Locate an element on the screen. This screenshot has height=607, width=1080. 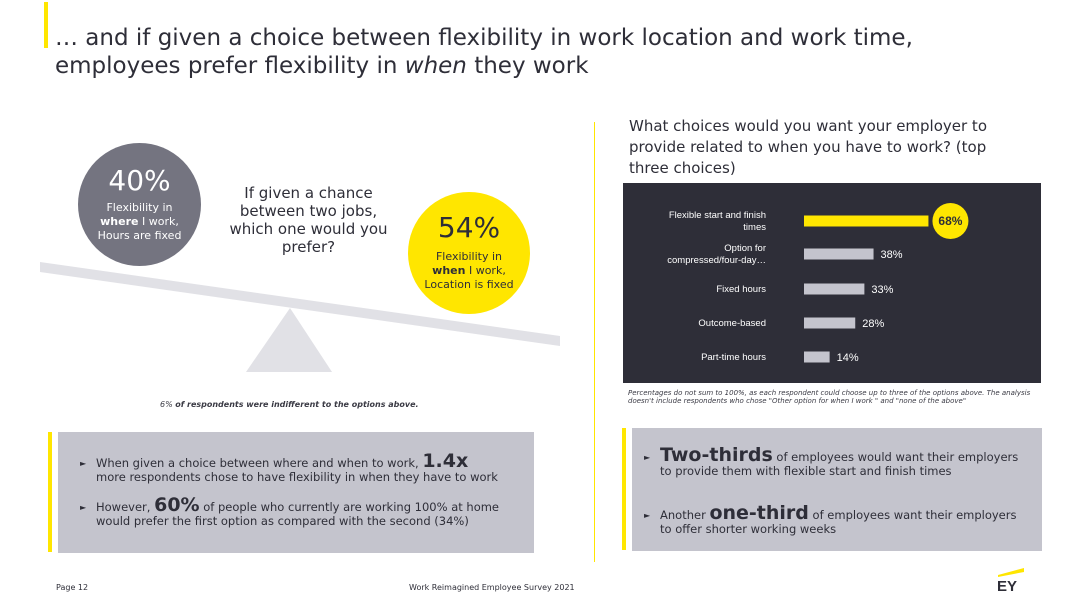
circle-54-value: 54% is located at coordinates (469, 227).